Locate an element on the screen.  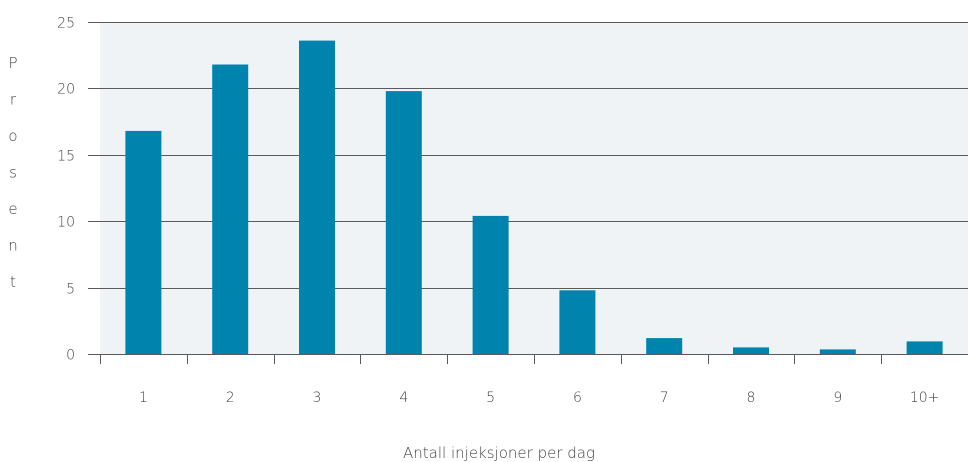
x-tick-label: 1 is located at coordinates (143, 398).